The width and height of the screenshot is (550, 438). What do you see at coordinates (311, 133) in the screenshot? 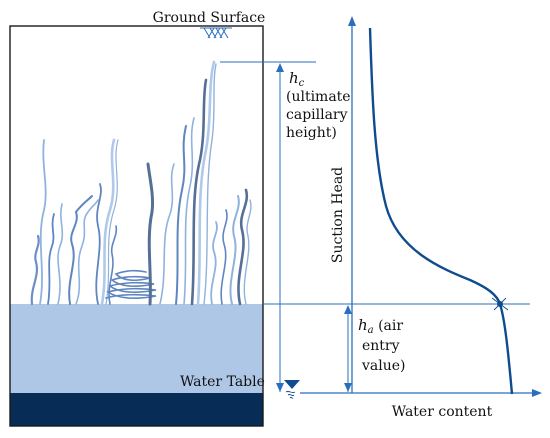
I see `hc-description-3: height)` at bounding box center [311, 133].